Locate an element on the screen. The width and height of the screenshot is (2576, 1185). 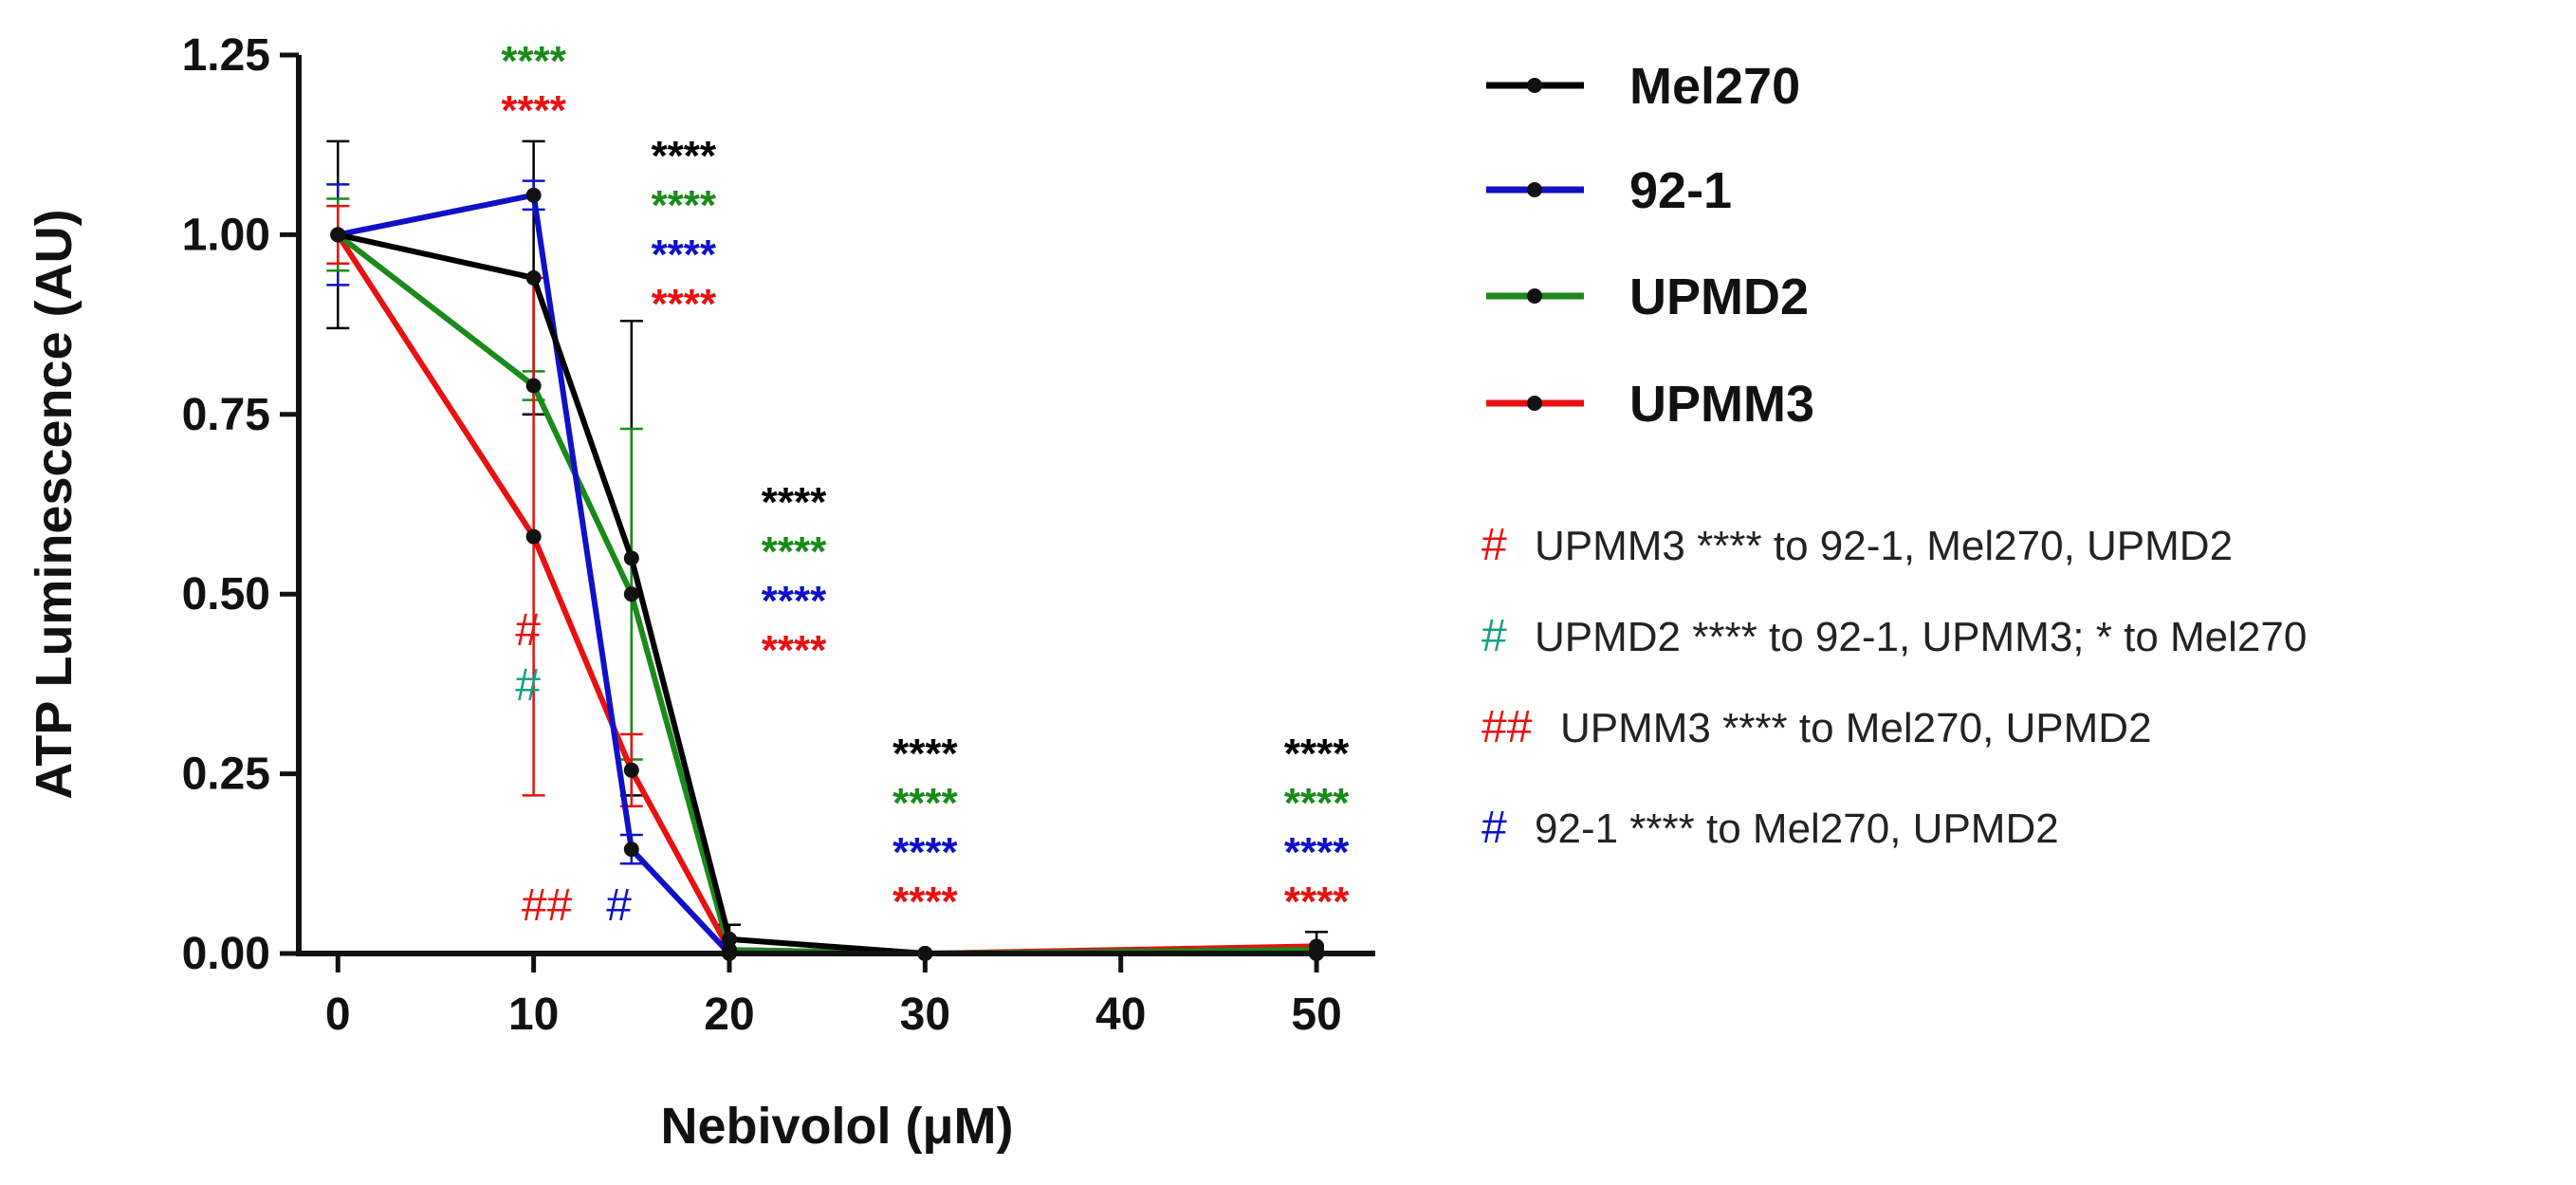
x-tick-label: 50 is located at coordinates (1316, 1015).